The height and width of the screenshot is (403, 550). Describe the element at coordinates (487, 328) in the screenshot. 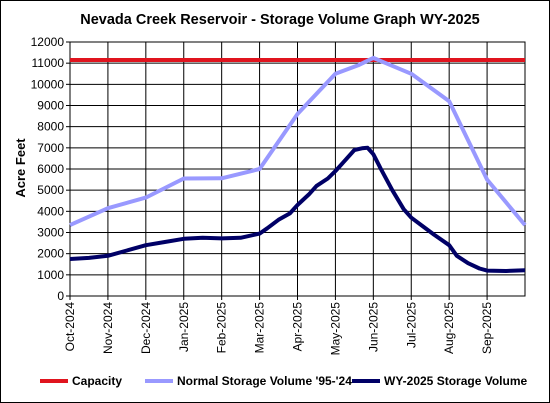

I see `x-tick-label: Sep-2025` at that location.